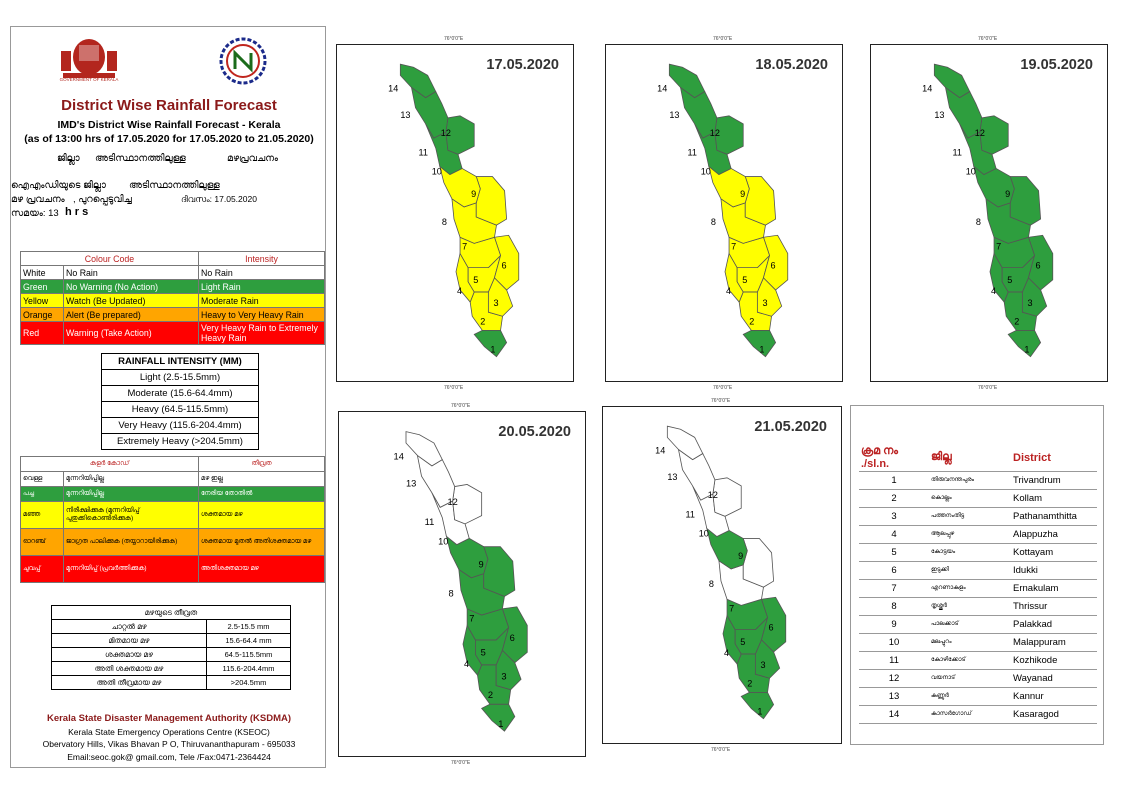 The image size is (1123, 794). Describe the element at coordinates (894, 588) in the screenshot. I see `district-number: 7` at that location.